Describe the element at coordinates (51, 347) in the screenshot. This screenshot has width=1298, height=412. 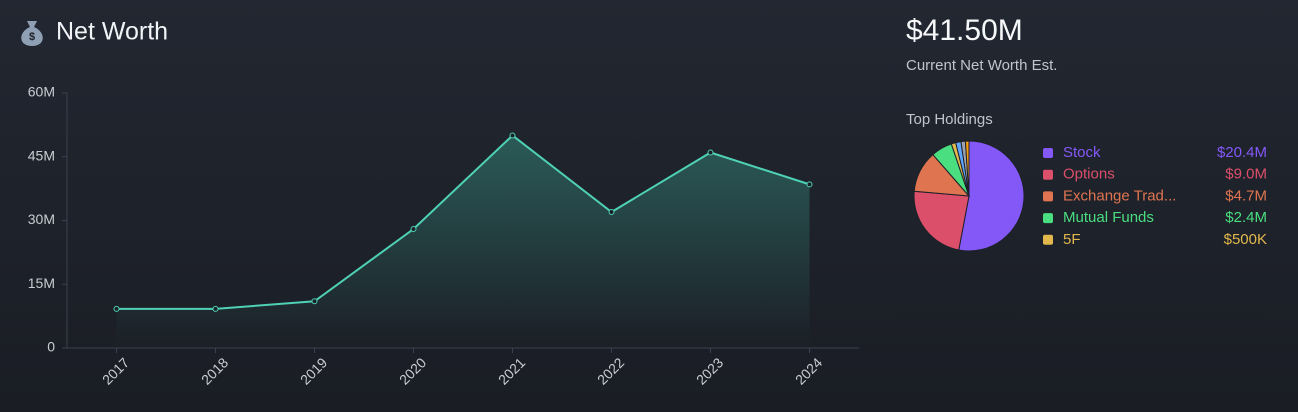
I see `y-tick-label: 0` at that location.